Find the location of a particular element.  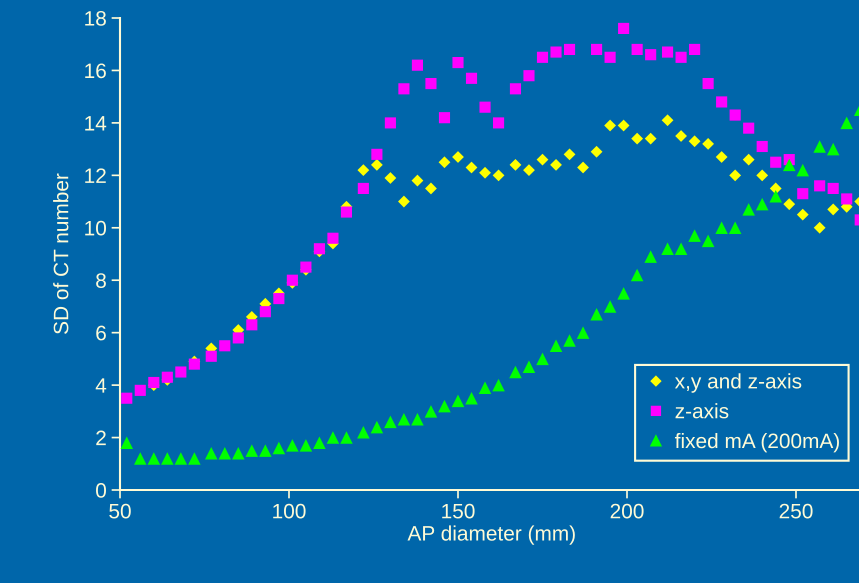

y-tick-label: 6 is located at coordinates (101, 333).